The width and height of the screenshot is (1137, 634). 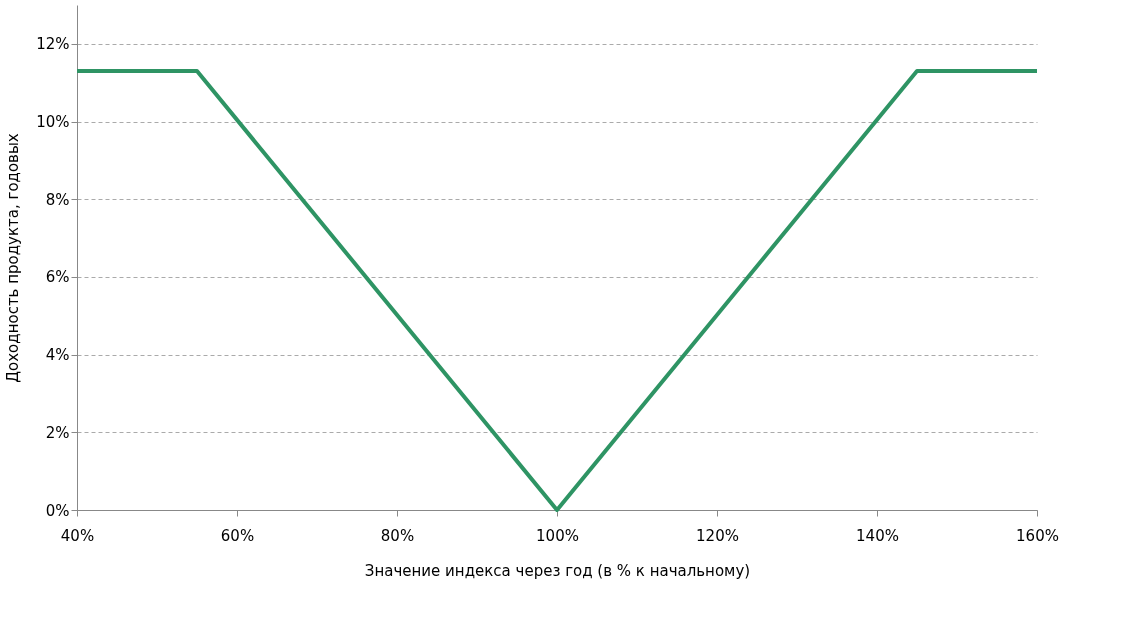 I want to click on x-axis-title: Значение индекса через год (в % к начальному), so click(x=557, y=570).